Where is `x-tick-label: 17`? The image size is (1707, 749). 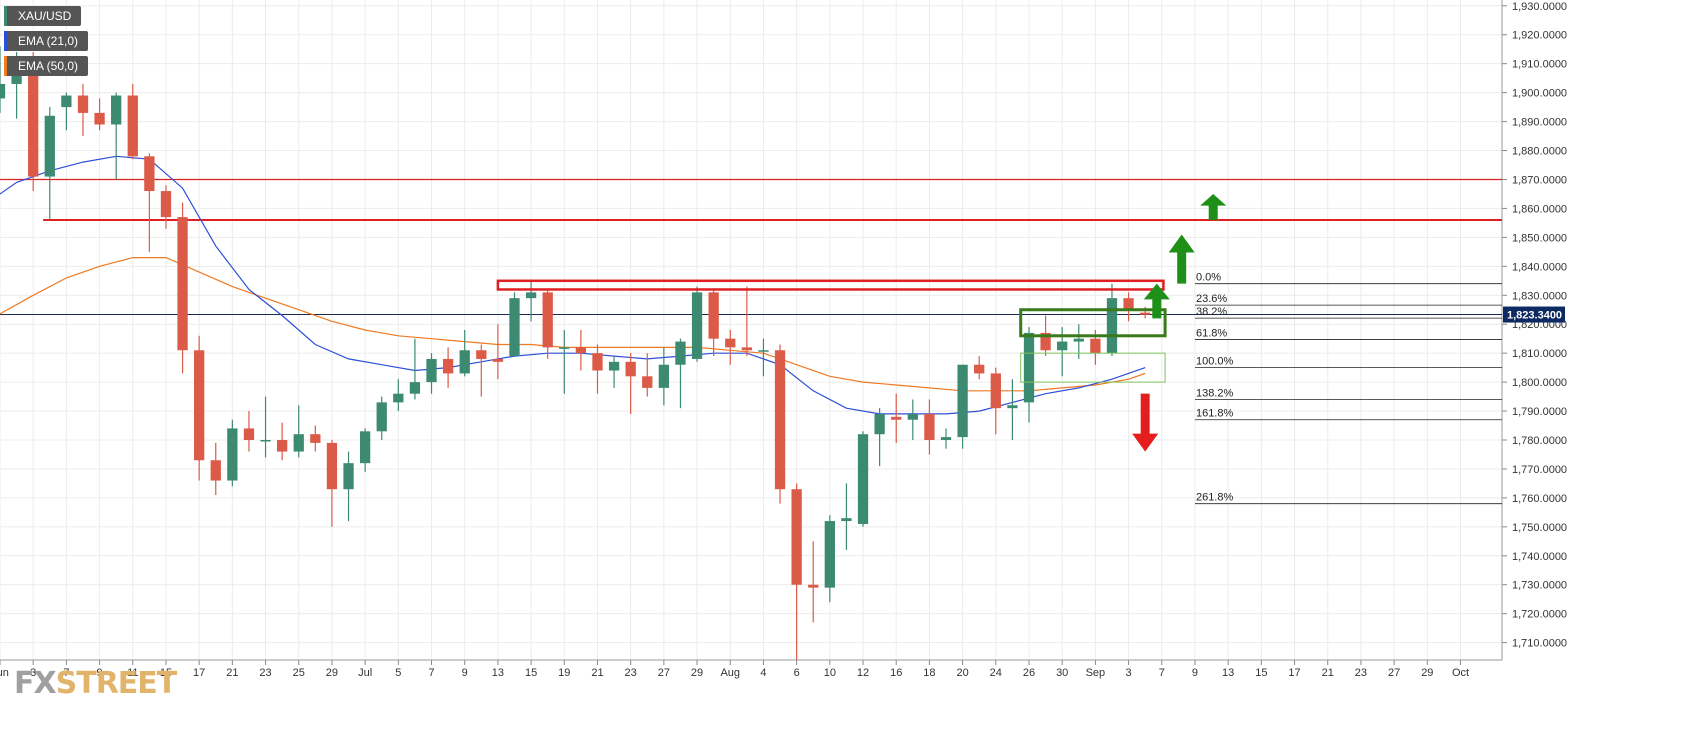 x-tick-label: 17 is located at coordinates (199, 673).